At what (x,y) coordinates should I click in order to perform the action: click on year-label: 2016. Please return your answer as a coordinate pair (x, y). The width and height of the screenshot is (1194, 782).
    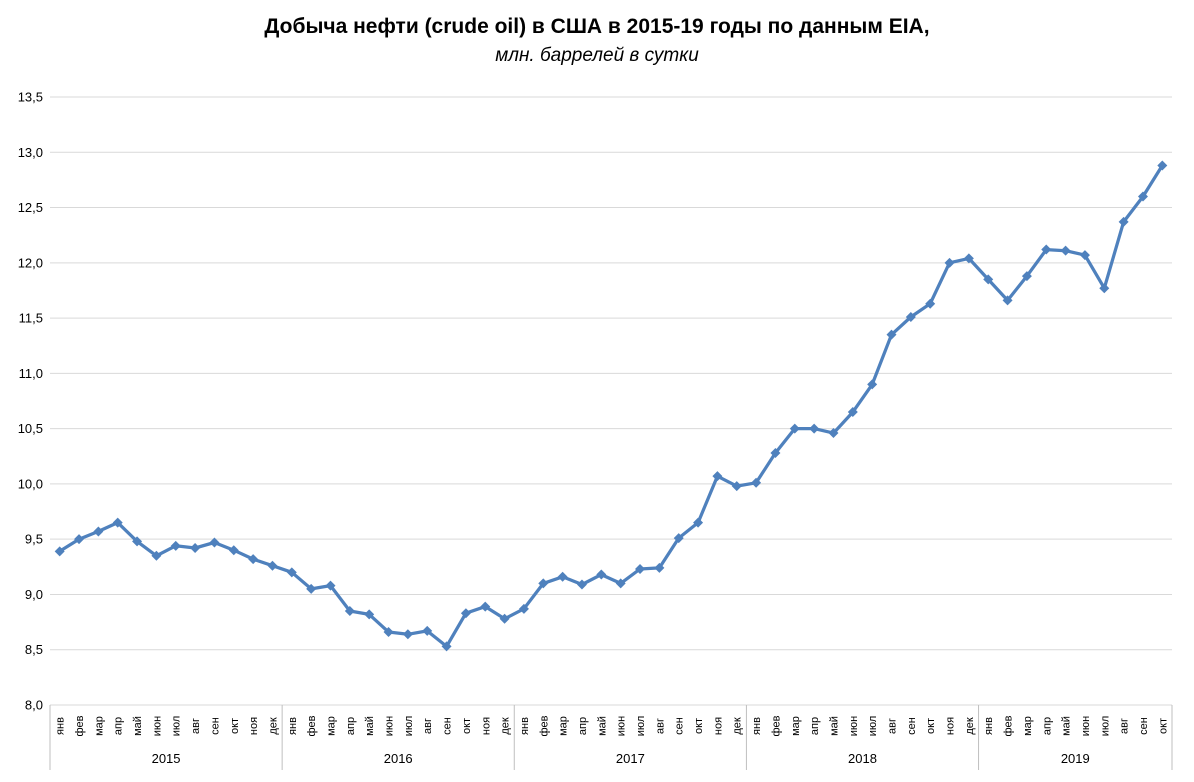
    Looking at the image, I should click on (398, 758).